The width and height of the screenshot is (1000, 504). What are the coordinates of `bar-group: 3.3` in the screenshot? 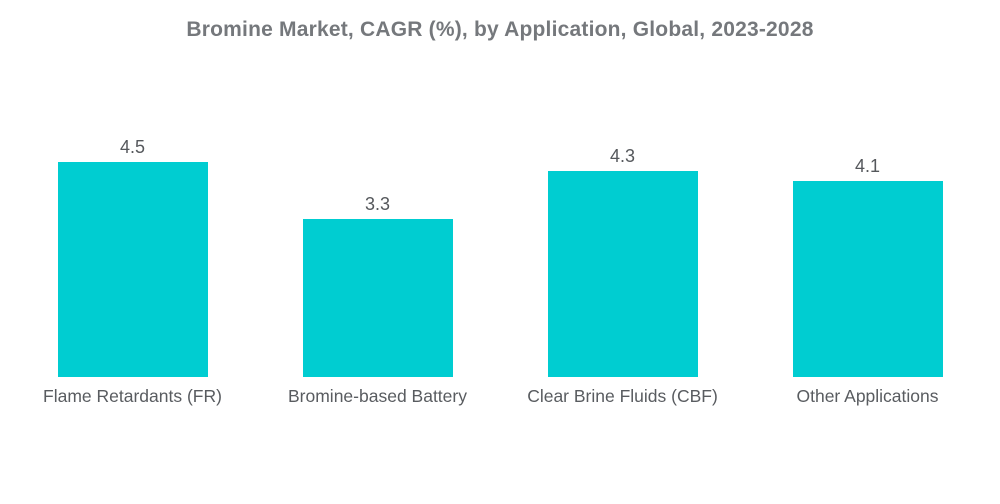 It's located at (377, 286).